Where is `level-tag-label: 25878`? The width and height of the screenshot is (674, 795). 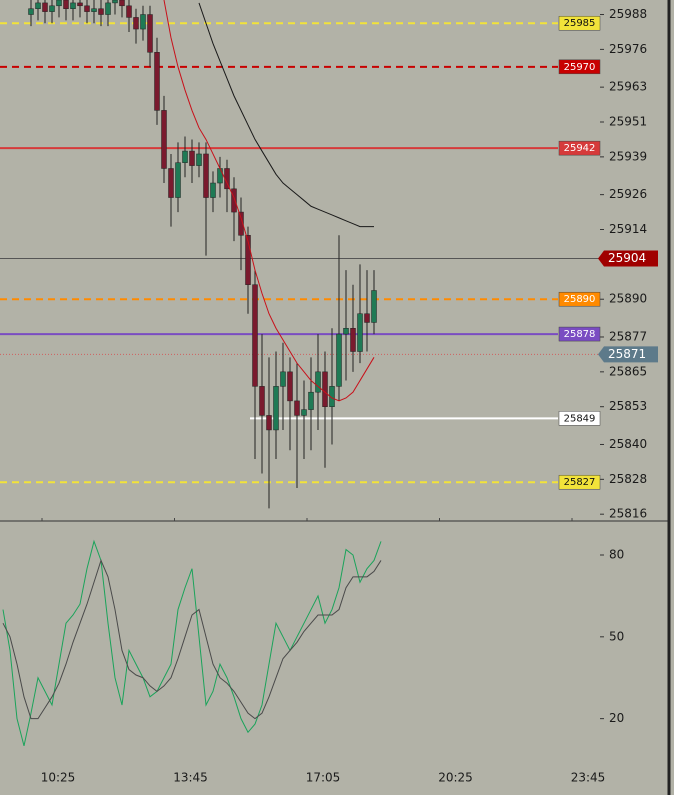
level-tag-label: 25878 is located at coordinates (580, 334).